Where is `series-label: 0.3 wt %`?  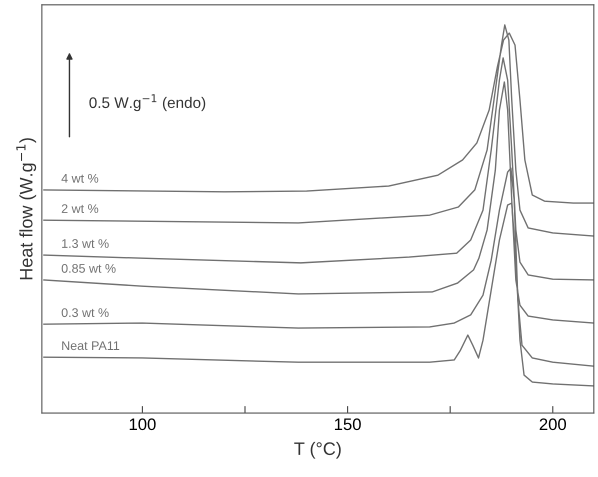 series-label: 0.3 wt % is located at coordinates (85, 313).